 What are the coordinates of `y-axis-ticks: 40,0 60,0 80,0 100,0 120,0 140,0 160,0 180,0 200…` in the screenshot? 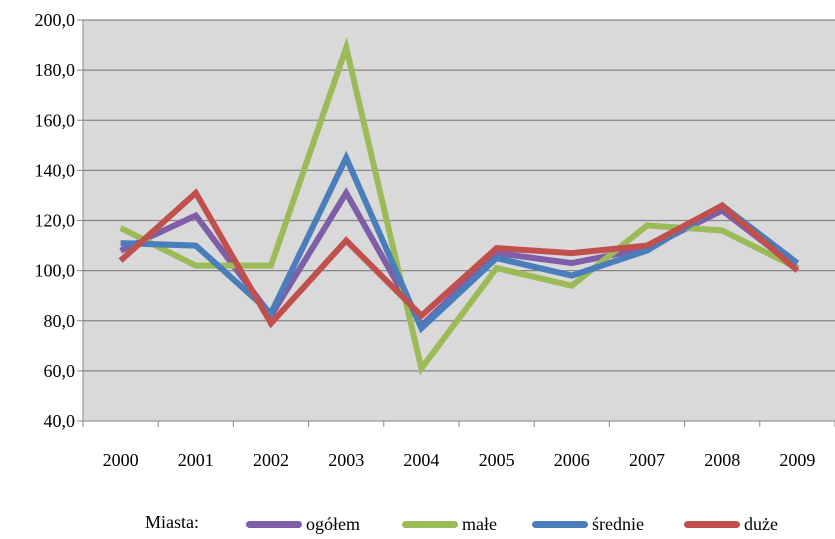 It's located at (59, 220).